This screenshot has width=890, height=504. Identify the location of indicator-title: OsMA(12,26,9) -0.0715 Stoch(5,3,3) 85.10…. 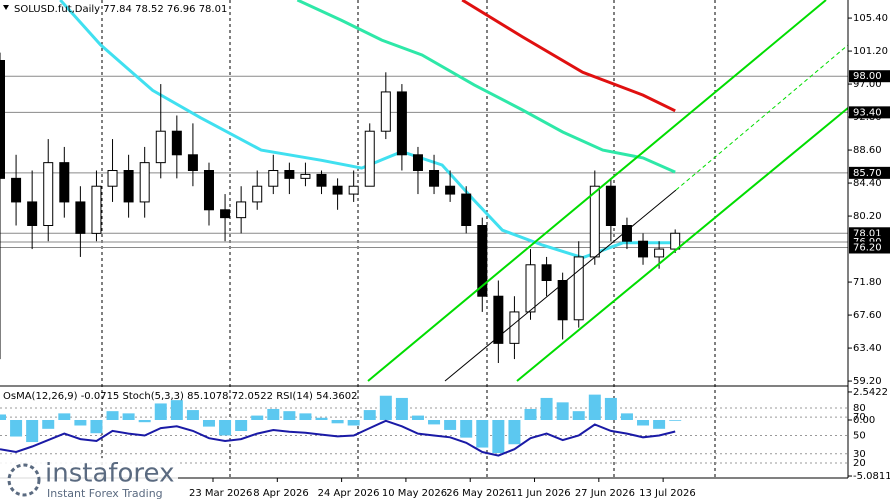
(180, 396).